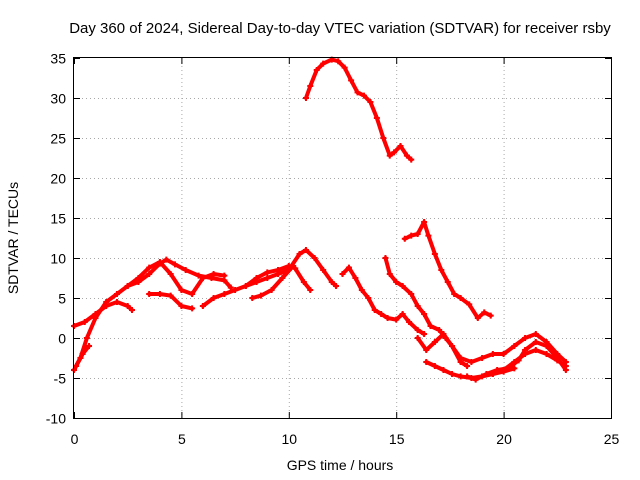 The image size is (640, 480). Describe the element at coordinates (58, 59) in the screenshot. I see `y-tick-label: 35` at that location.